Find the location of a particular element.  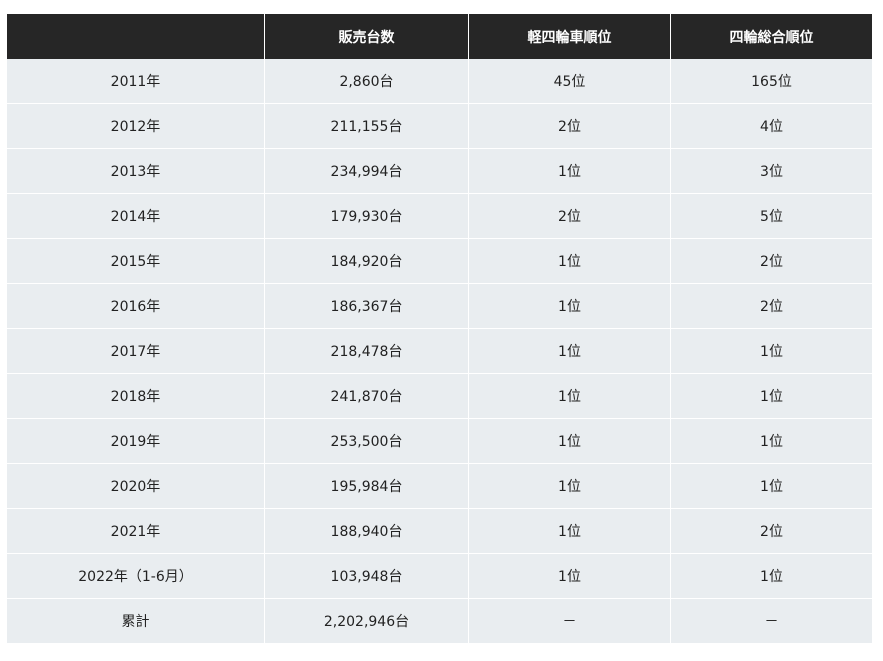

overall-rank-cell: 3位 is located at coordinates (771, 171).